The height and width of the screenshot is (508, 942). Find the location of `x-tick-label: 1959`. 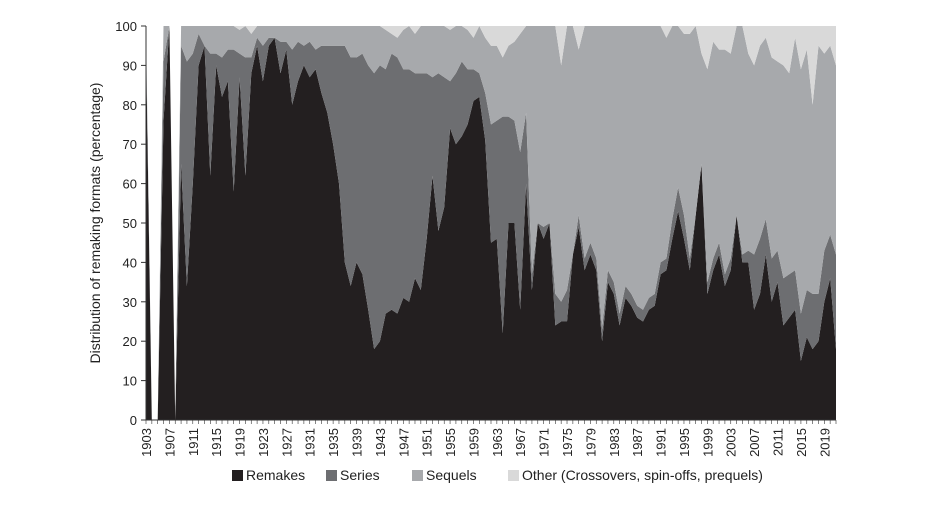

x-tick-label: 1959 is located at coordinates (474, 442).